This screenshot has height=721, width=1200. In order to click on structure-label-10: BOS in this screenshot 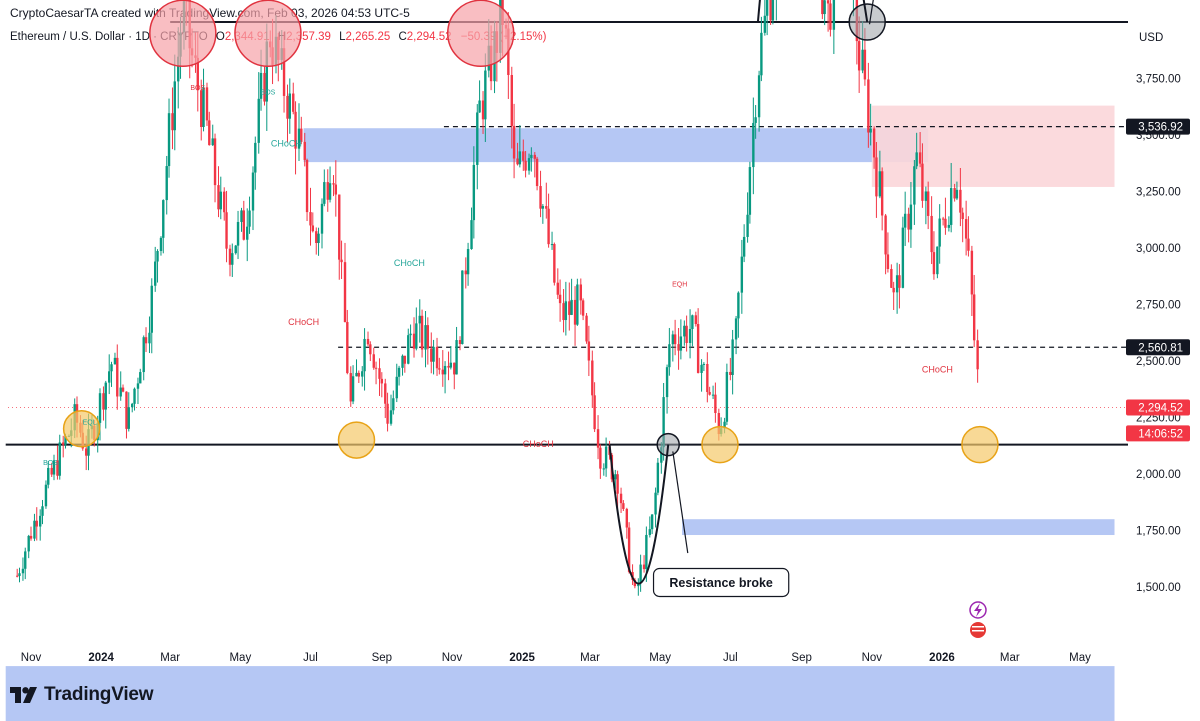, I will do `click(268, 92)`.